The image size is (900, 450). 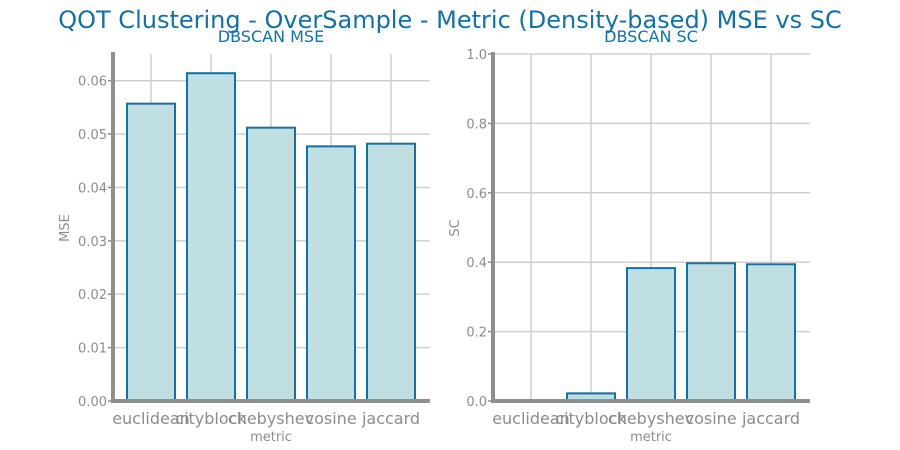 I want to click on mse-xtick-label: euclidean, so click(x=151, y=418).